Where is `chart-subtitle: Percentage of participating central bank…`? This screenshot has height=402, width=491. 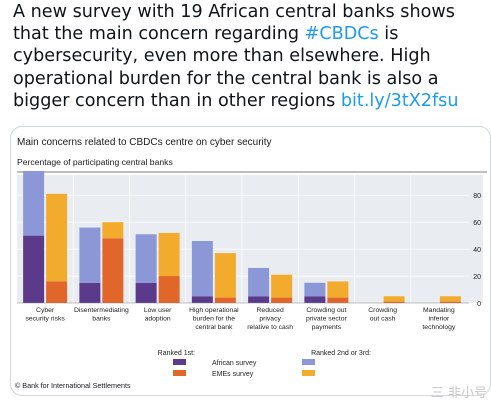
chart-subtitle: Percentage of participating central bank… is located at coordinates (95, 162).